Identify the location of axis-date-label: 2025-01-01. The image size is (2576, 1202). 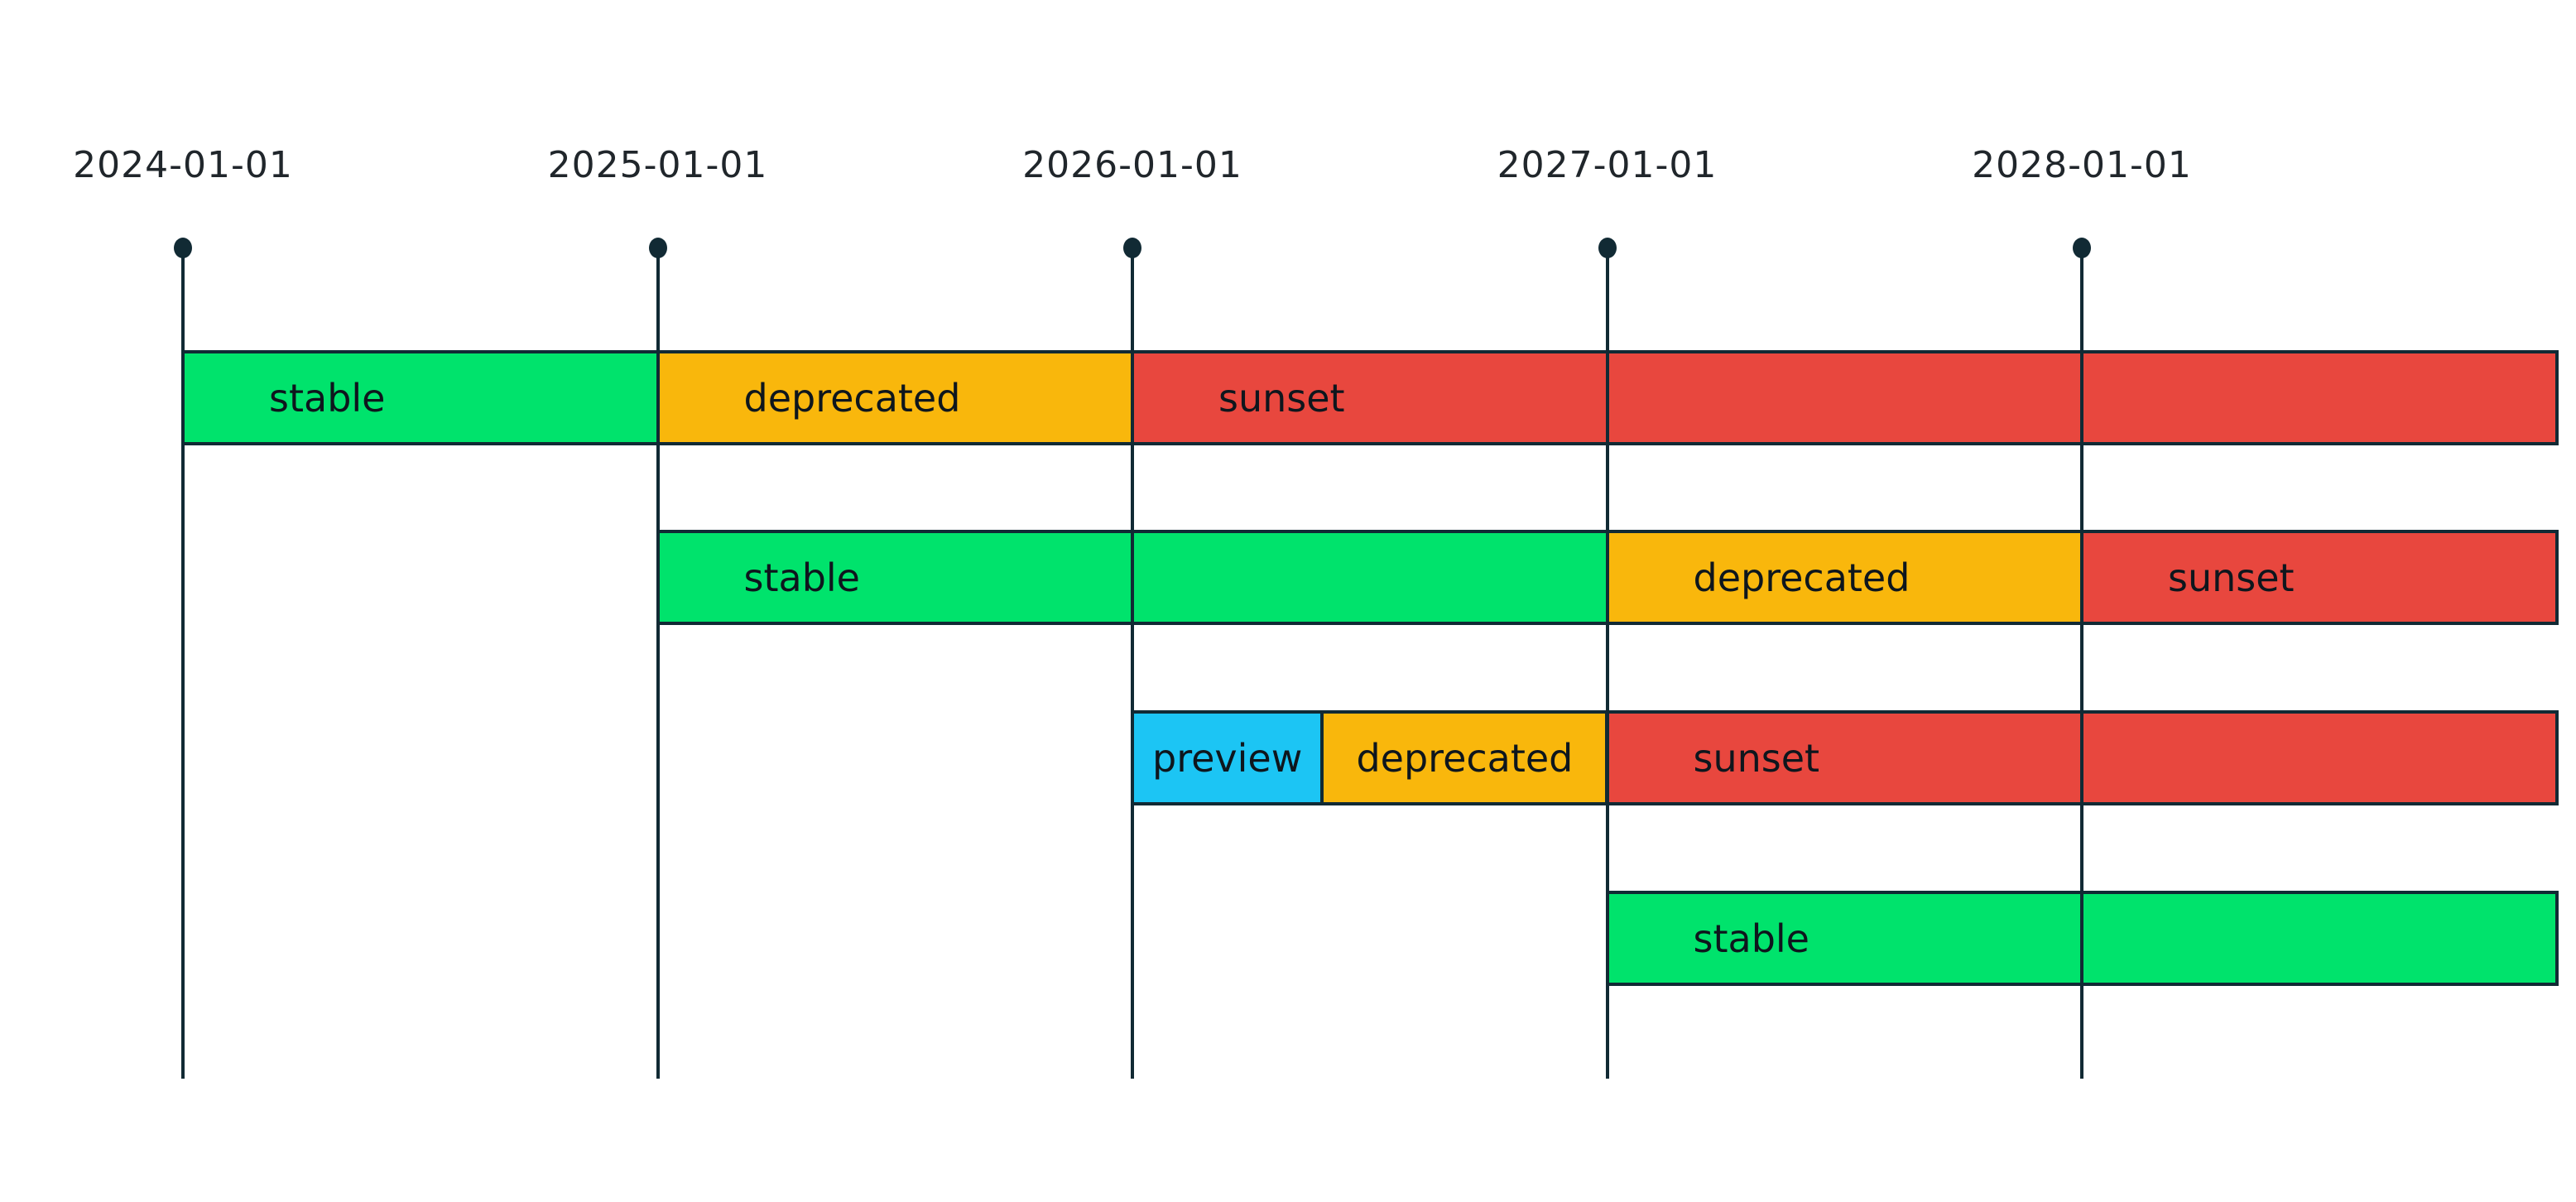
(657, 165).